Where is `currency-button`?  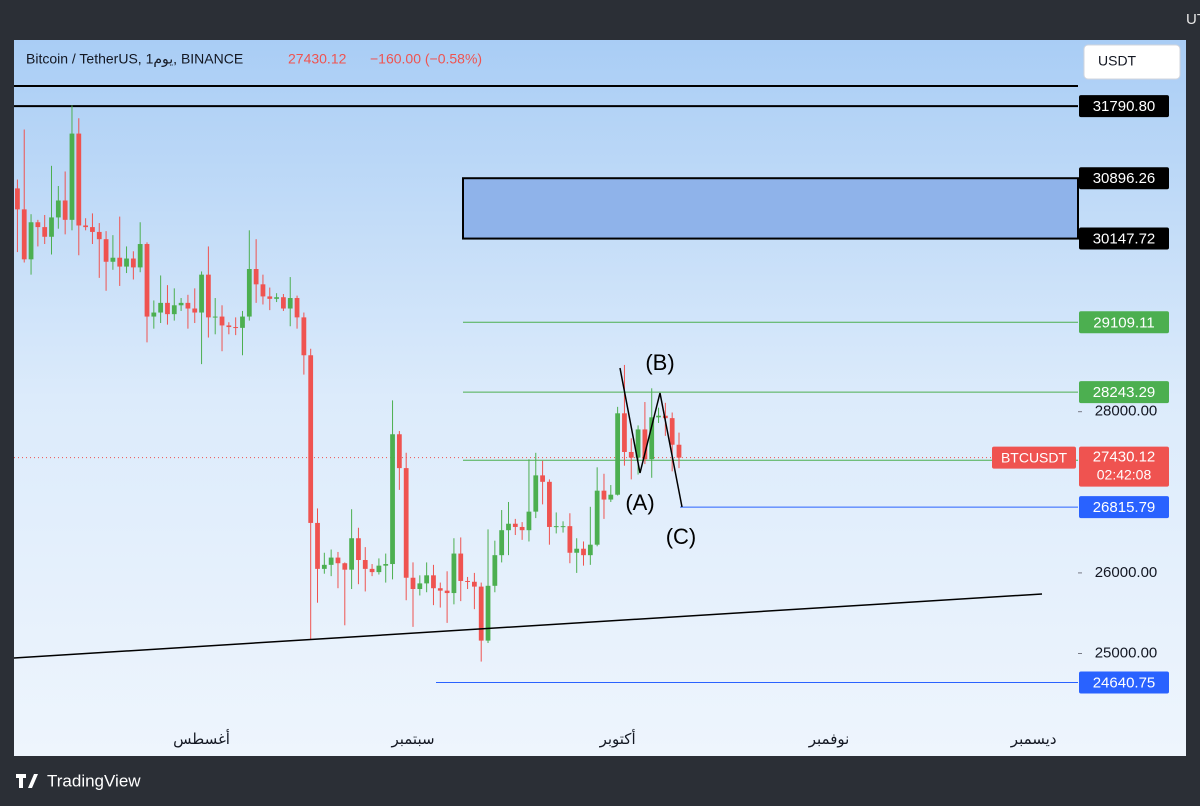 currency-button is located at coordinates (1132, 62).